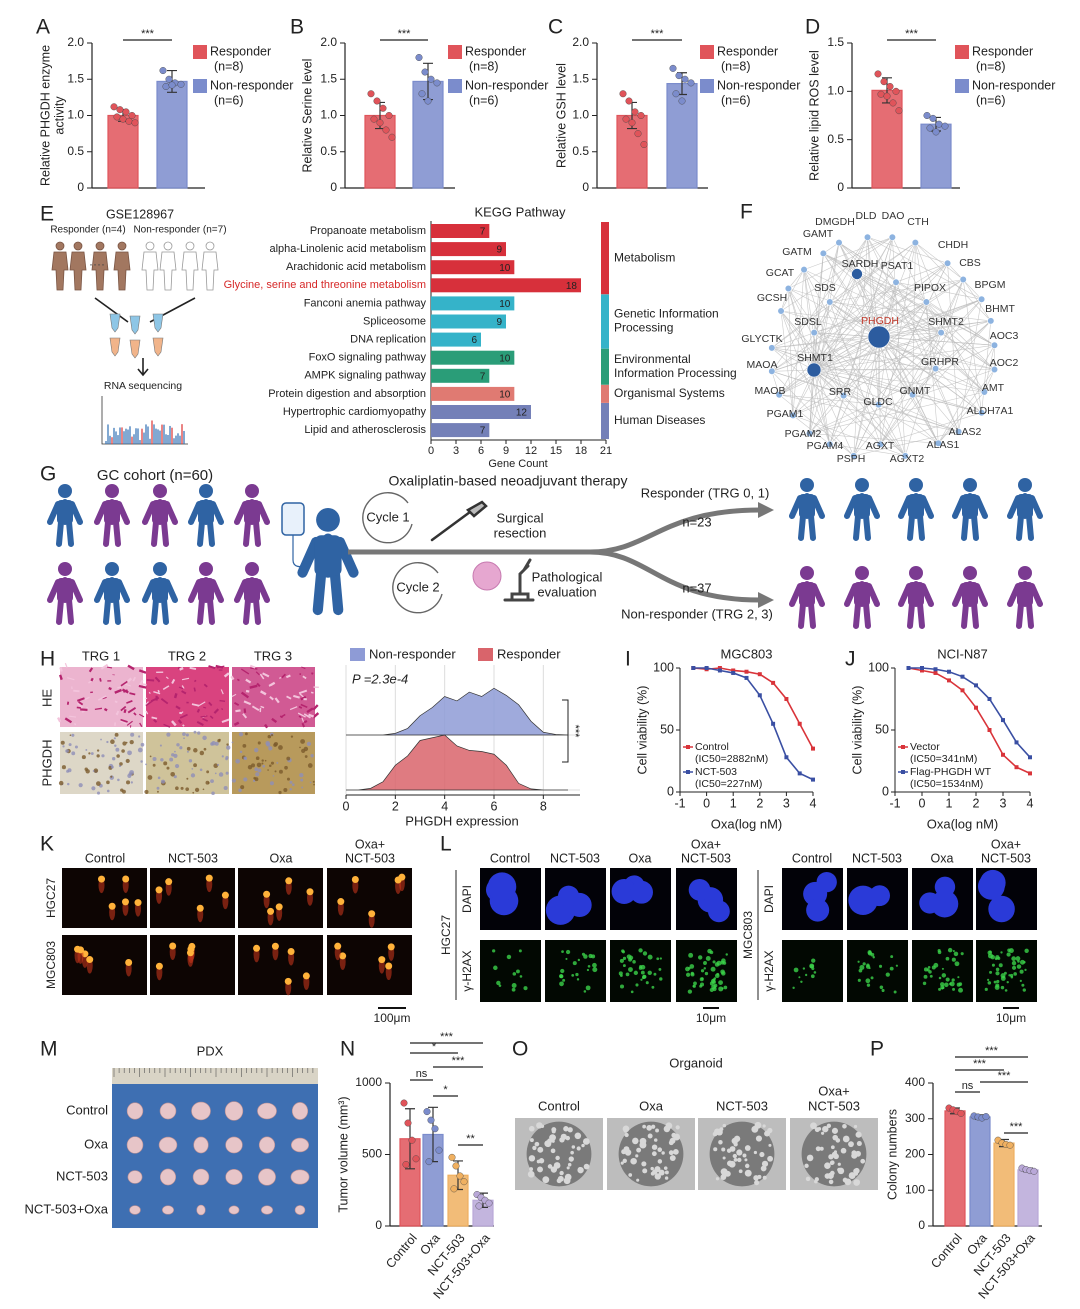 Image resolution: width=1080 pixels, height=1309 pixels. Describe the element at coordinates (328, 151) in the screenshot. I see `y-tick-label: 0.5` at that location.